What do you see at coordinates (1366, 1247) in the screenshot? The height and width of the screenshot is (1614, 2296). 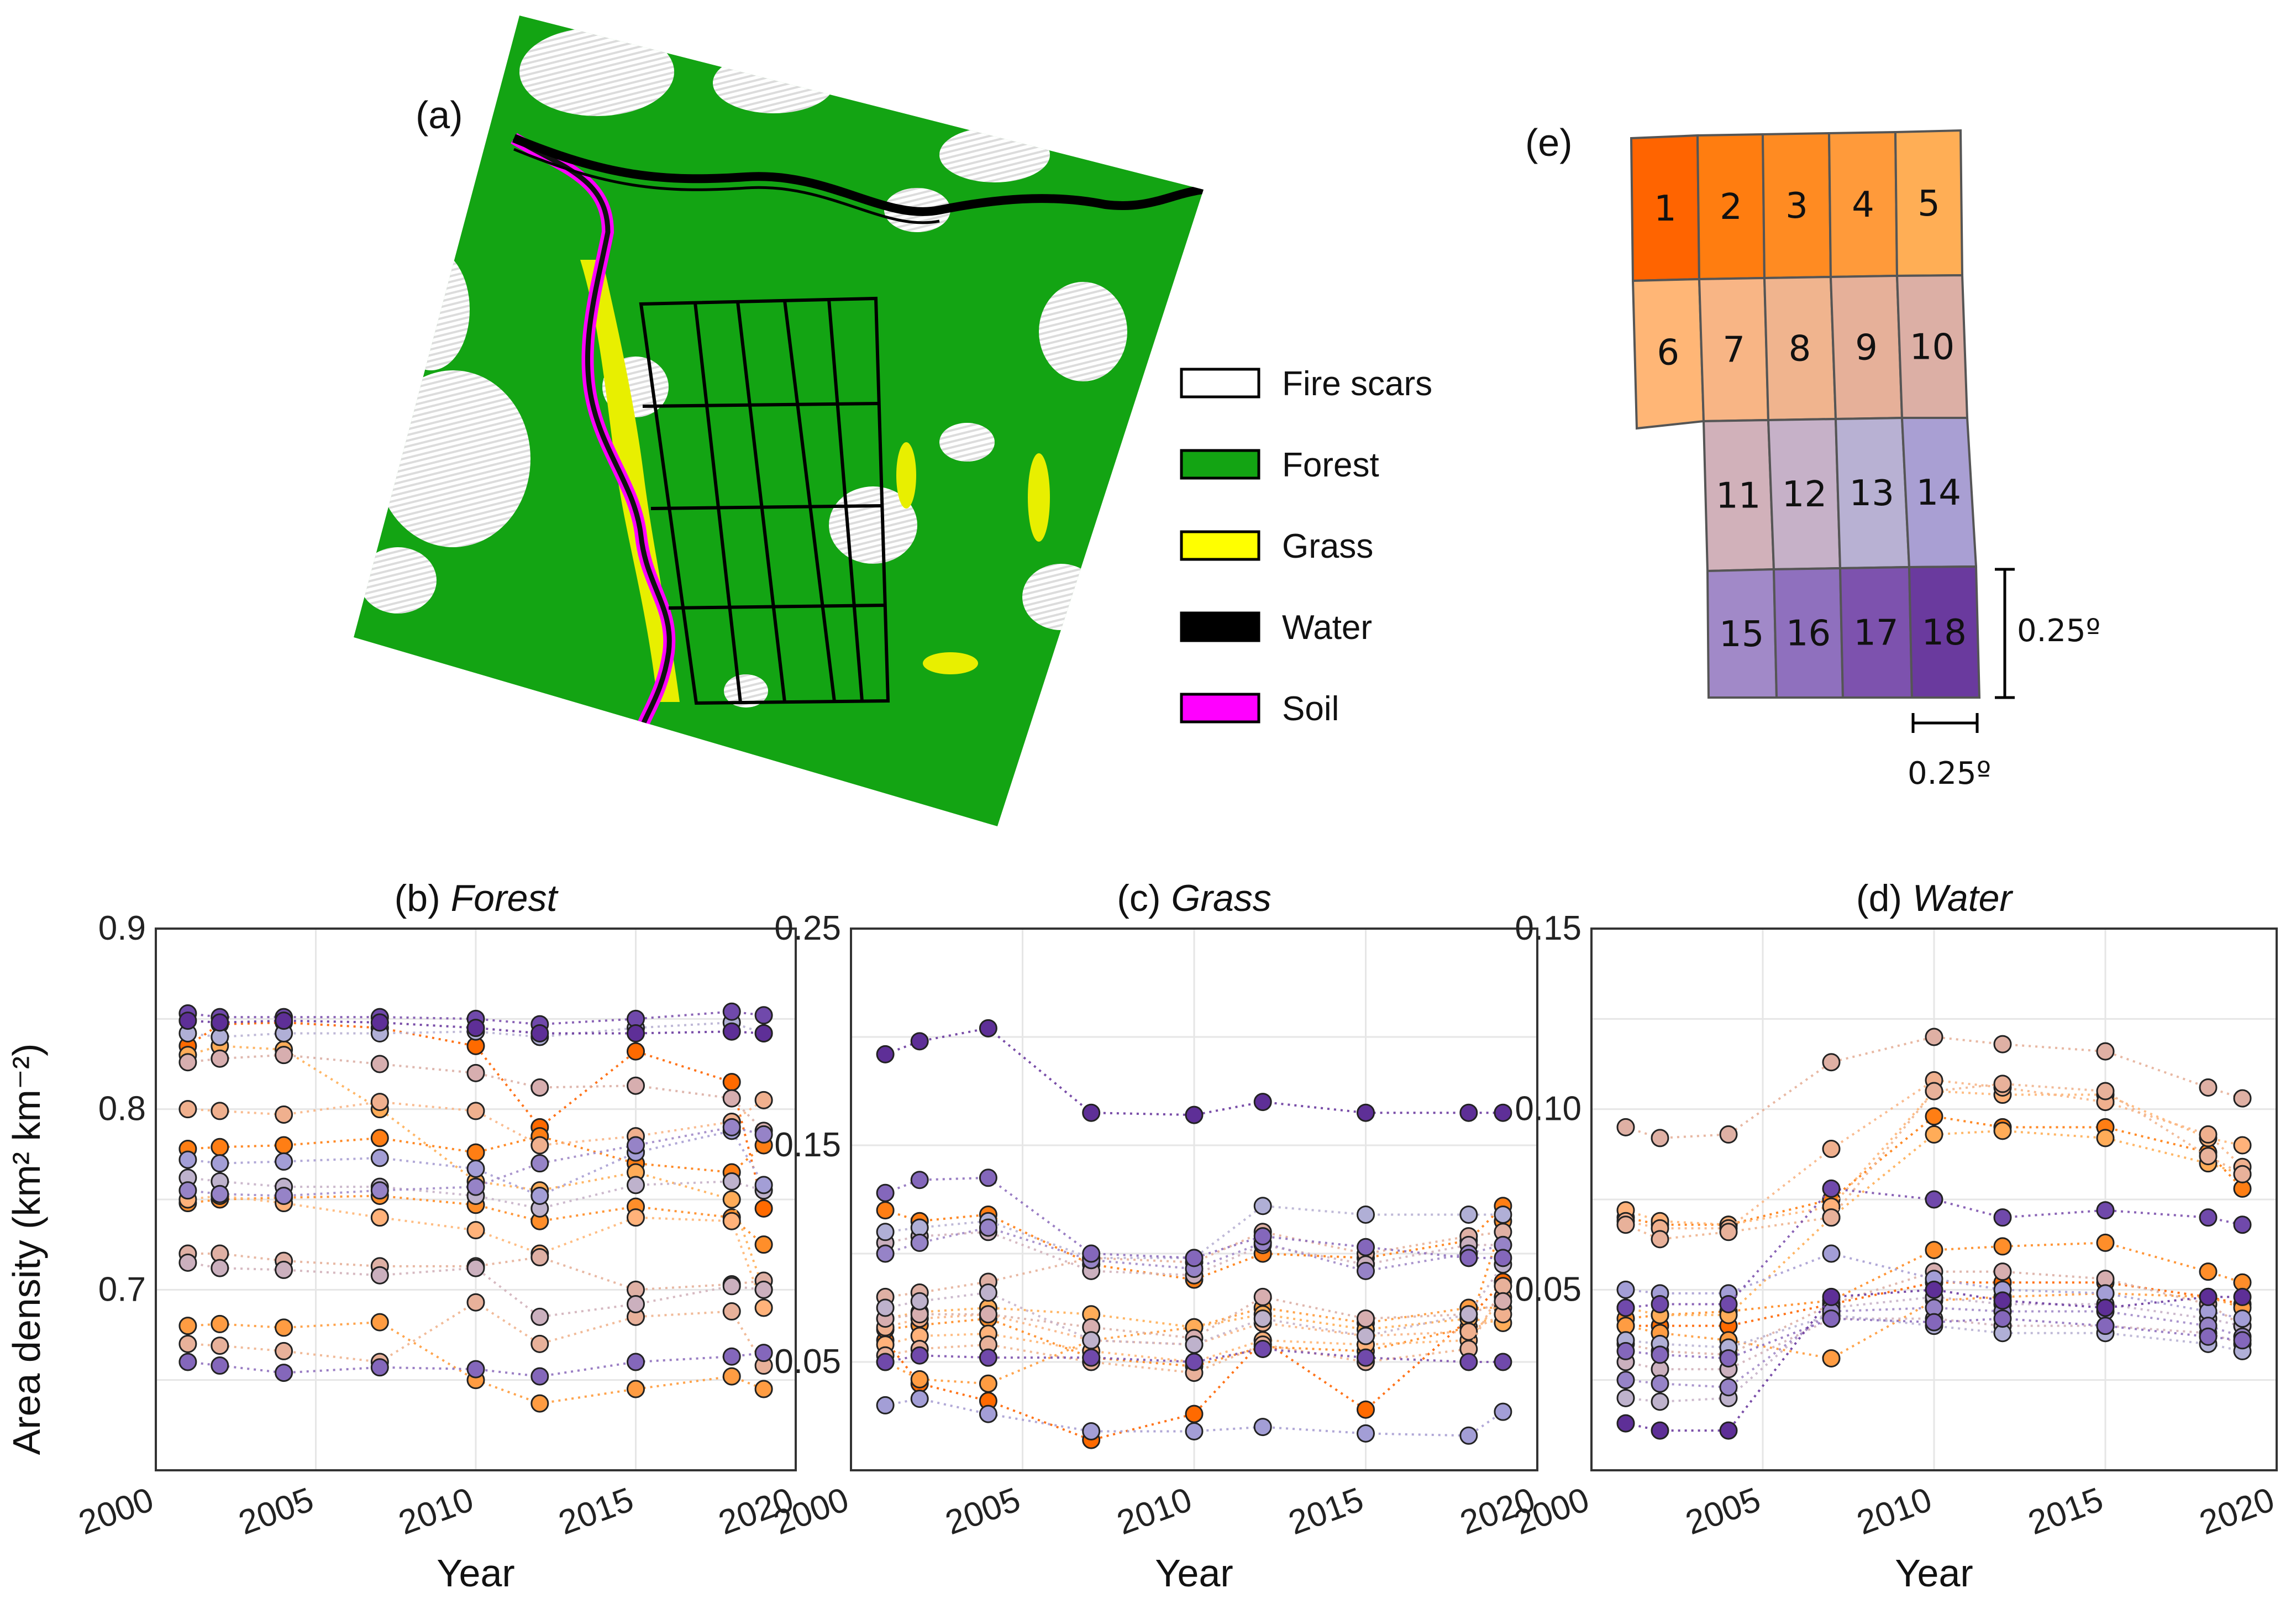 I see `point-grass-cell16-2015` at bounding box center [1366, 1247].